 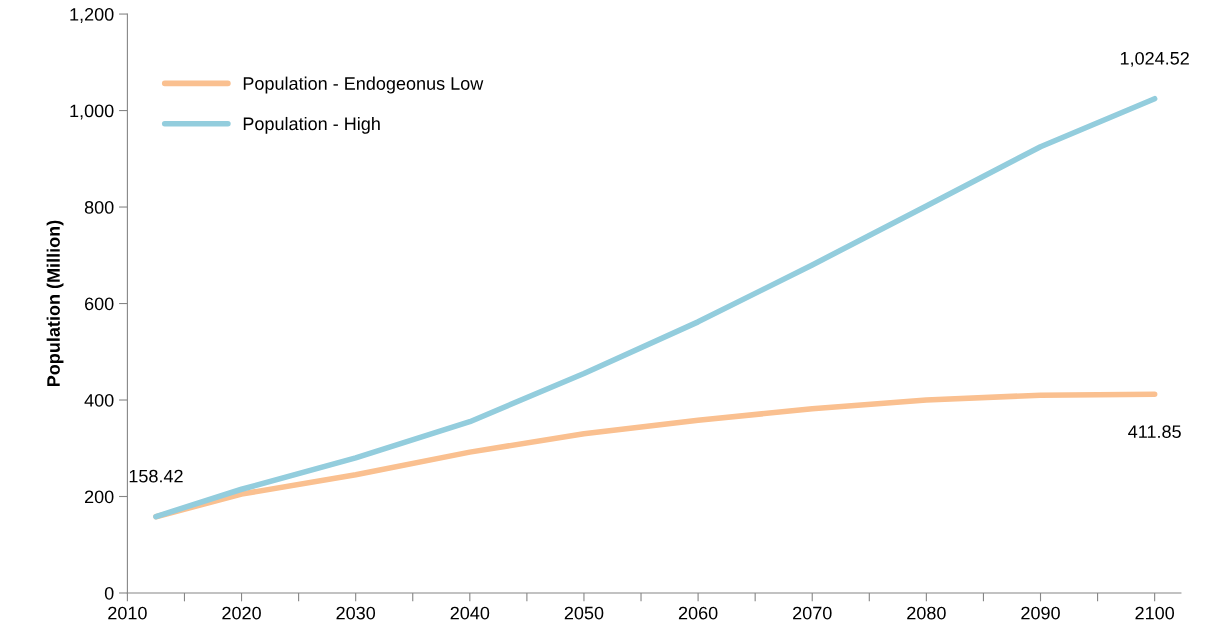 I want to click on x-tick-label: 2090, so click(x=1040, y=613).